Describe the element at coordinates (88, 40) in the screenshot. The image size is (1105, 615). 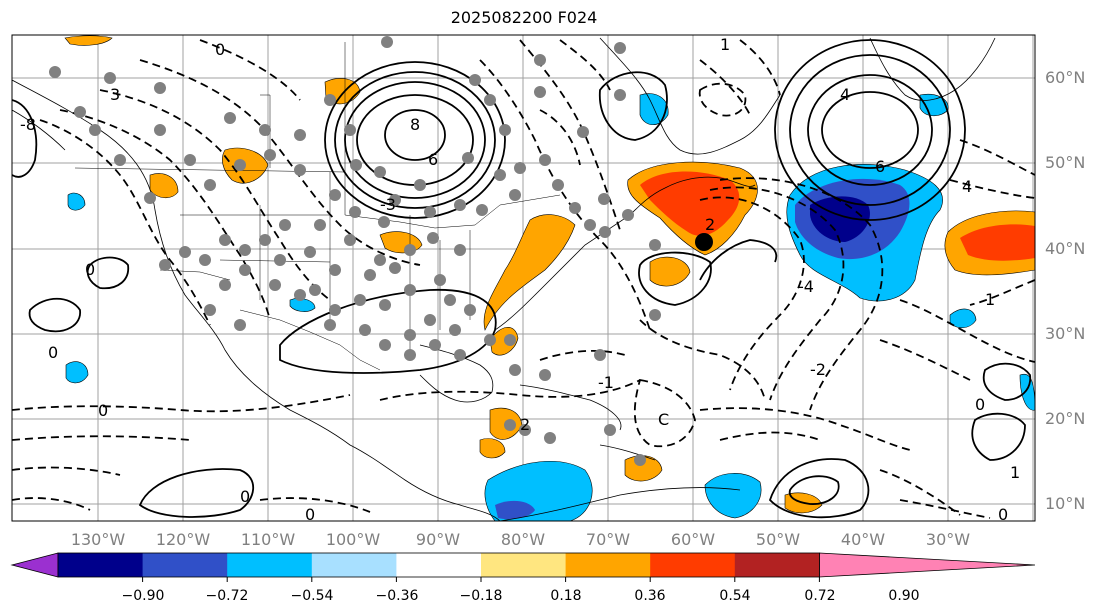
I see `positive-anomaly-north` at that location.